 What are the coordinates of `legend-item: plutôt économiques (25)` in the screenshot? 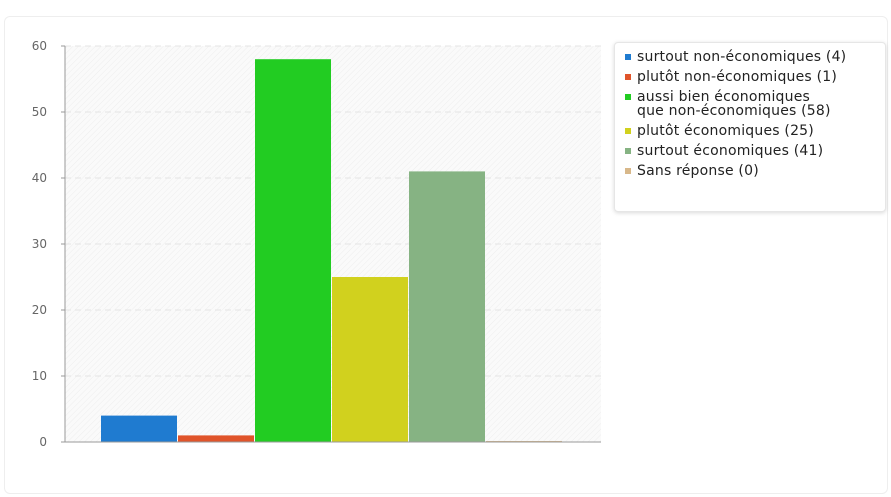 It's located at (751, 131).